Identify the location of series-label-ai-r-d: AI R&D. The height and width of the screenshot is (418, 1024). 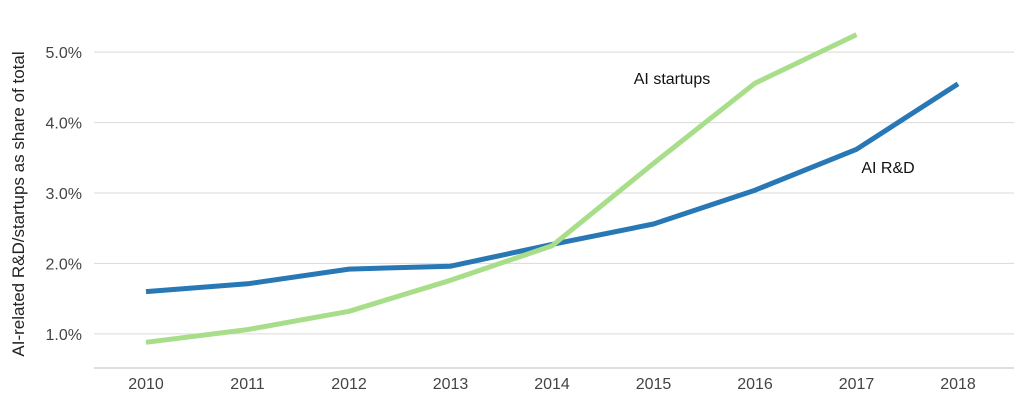
(887, 168).